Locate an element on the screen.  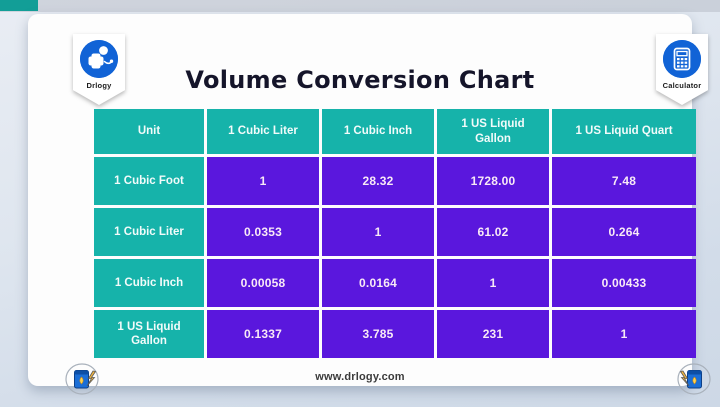
table-cell: 0.00058 is located at coordinates (263, 283).